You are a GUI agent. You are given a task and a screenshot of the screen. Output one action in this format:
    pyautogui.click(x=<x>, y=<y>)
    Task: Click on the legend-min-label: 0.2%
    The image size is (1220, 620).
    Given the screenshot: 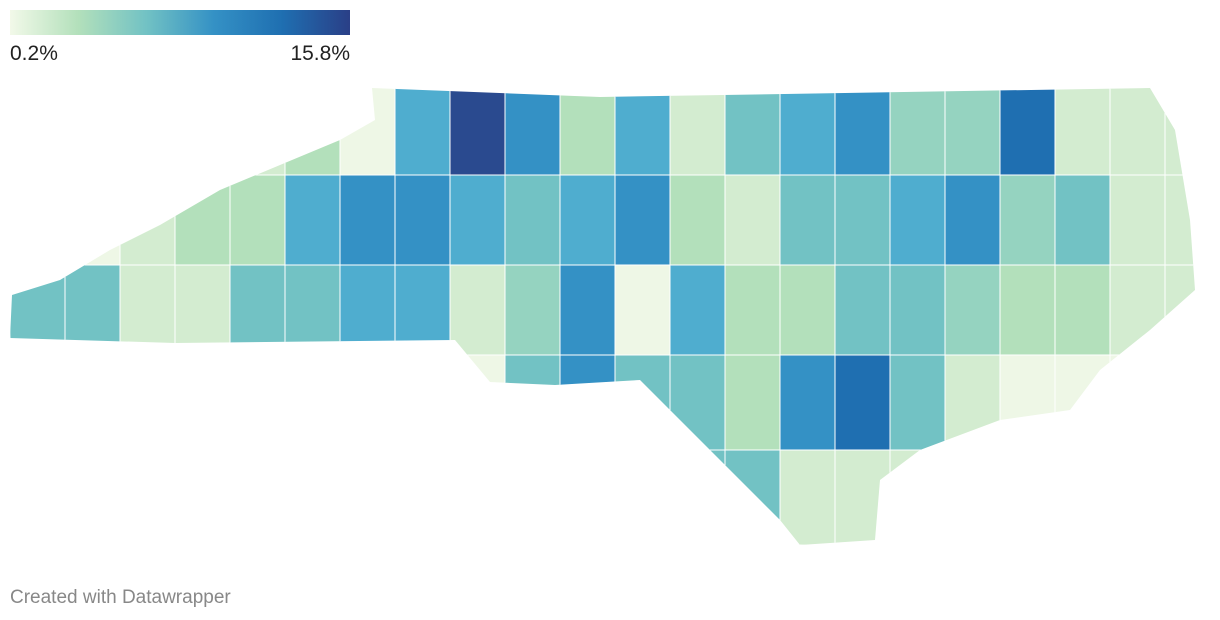 What is the action you would take?
    pyautogui.click(x=34, y=53)
    